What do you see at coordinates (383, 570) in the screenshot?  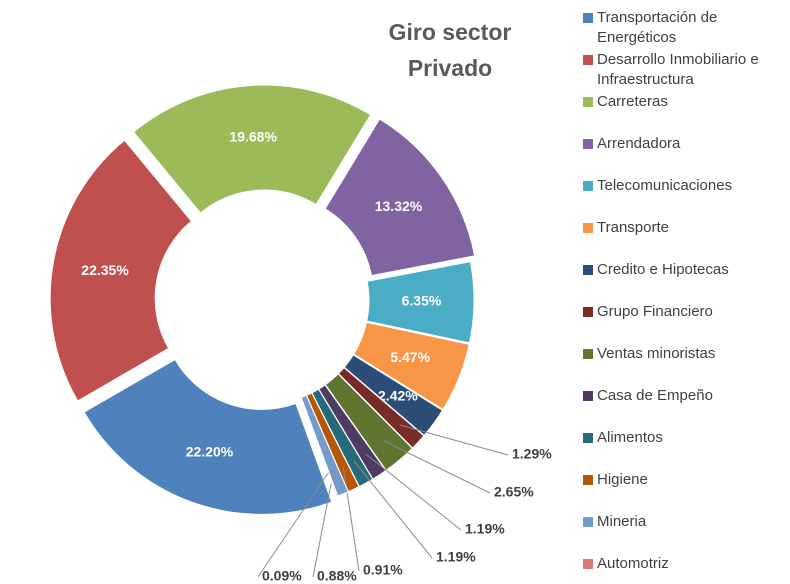 I see `data-label: 0.91%` at bounding box center [383, 570].